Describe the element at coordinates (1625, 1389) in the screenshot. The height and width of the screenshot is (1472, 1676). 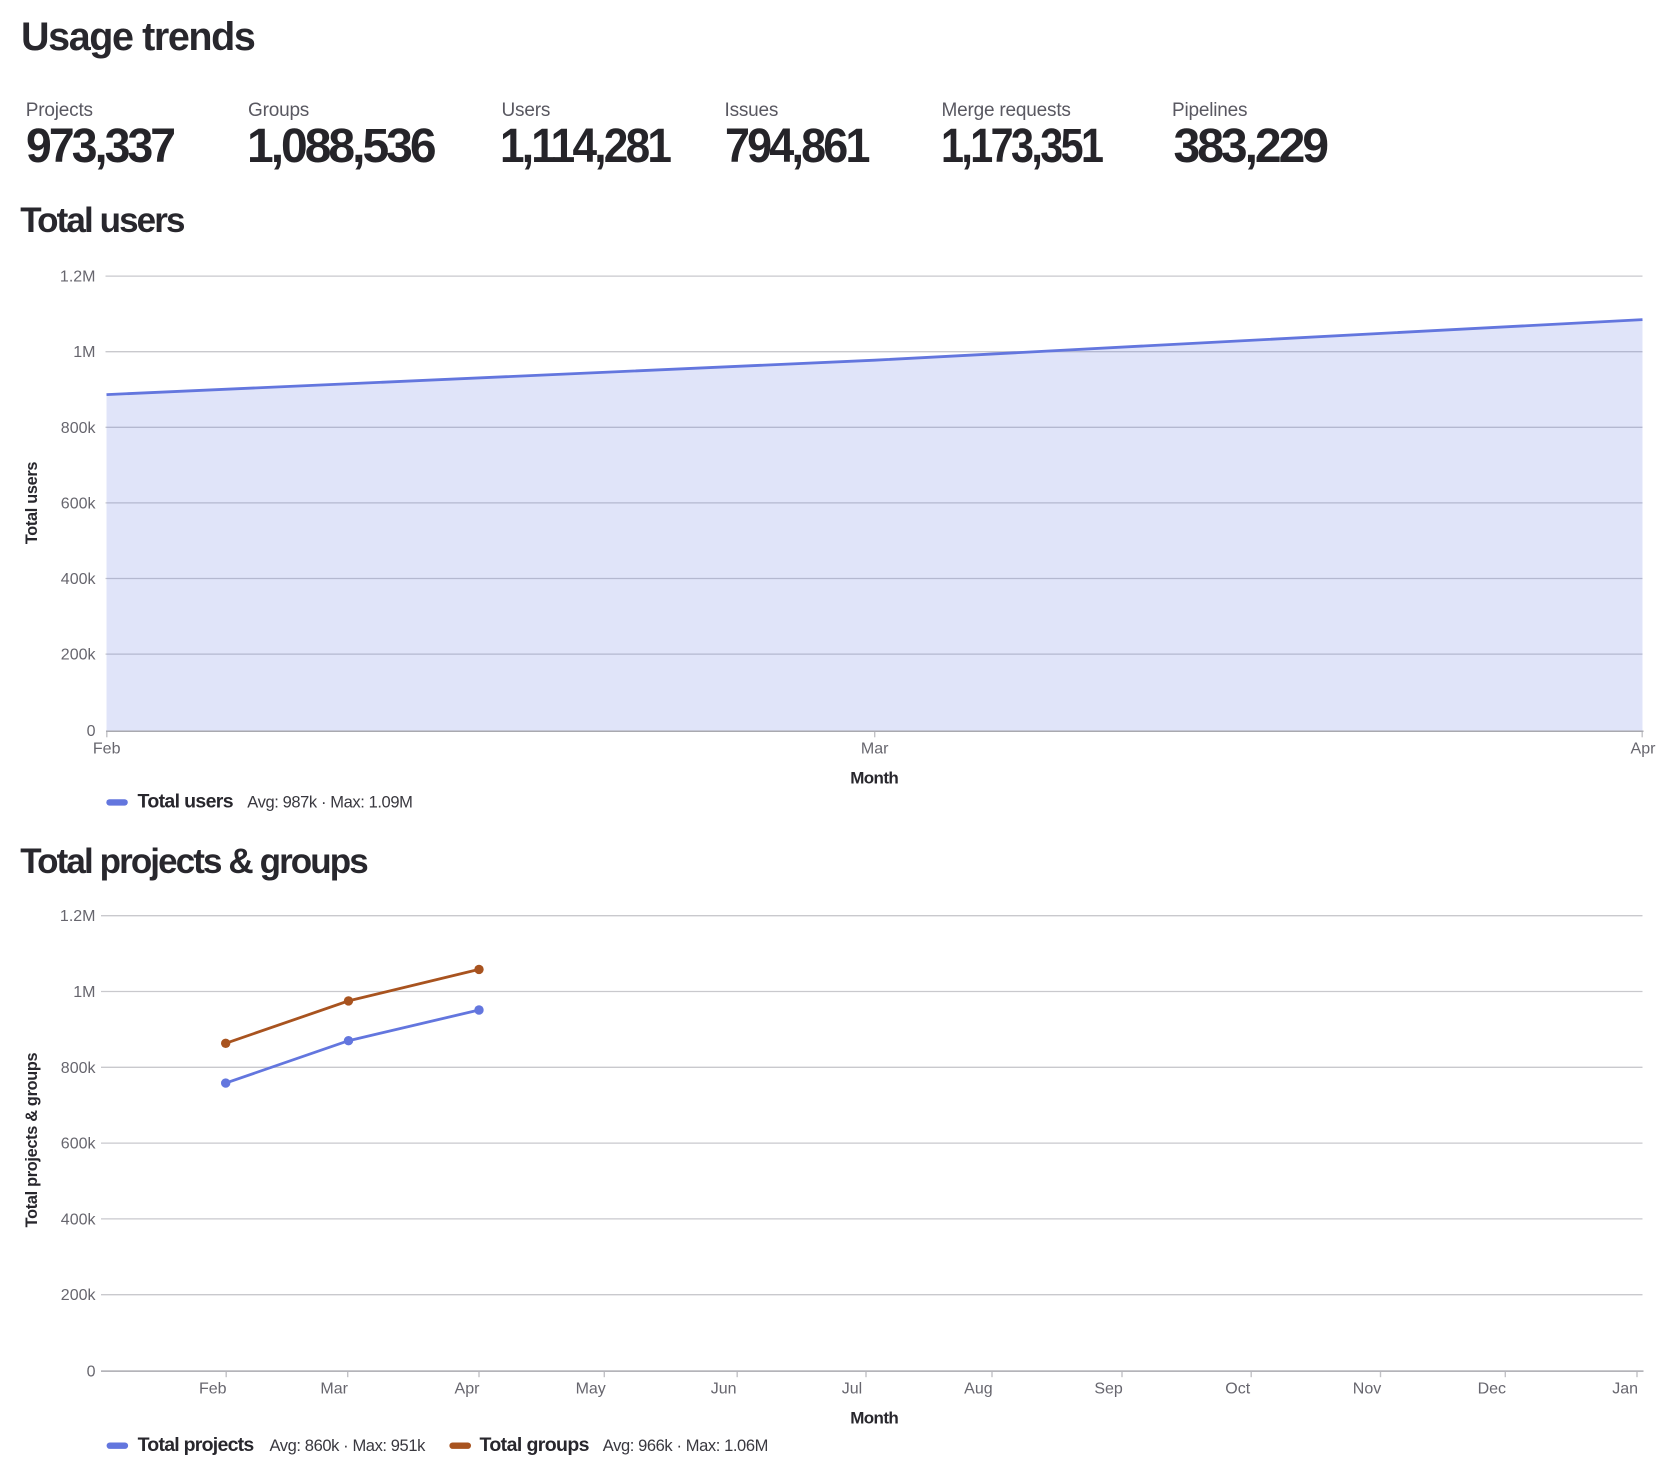
I see `svg-text: Jan` at that location.